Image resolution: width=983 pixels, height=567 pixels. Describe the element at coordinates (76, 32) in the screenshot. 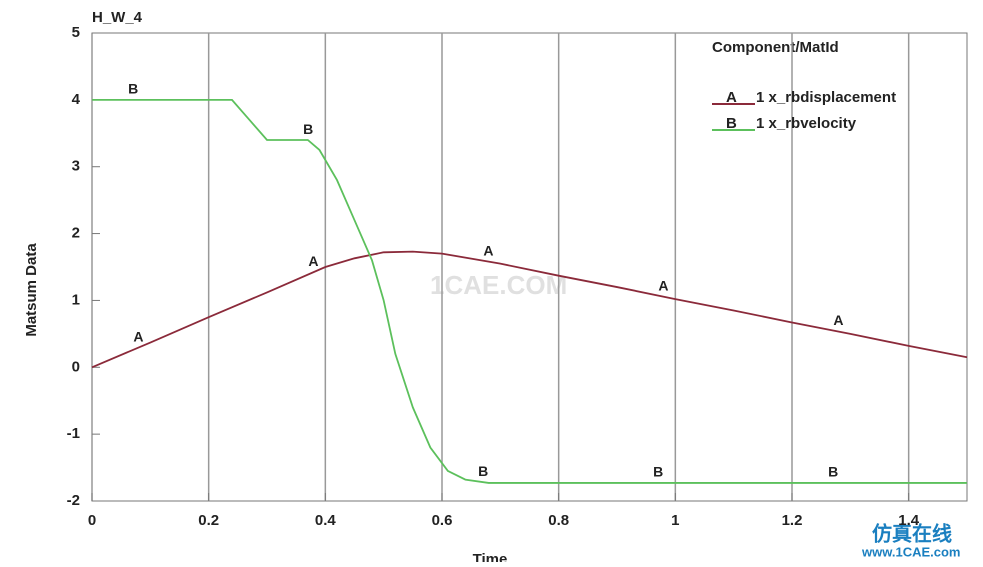

I see `y-tick-label: 5` at that location.